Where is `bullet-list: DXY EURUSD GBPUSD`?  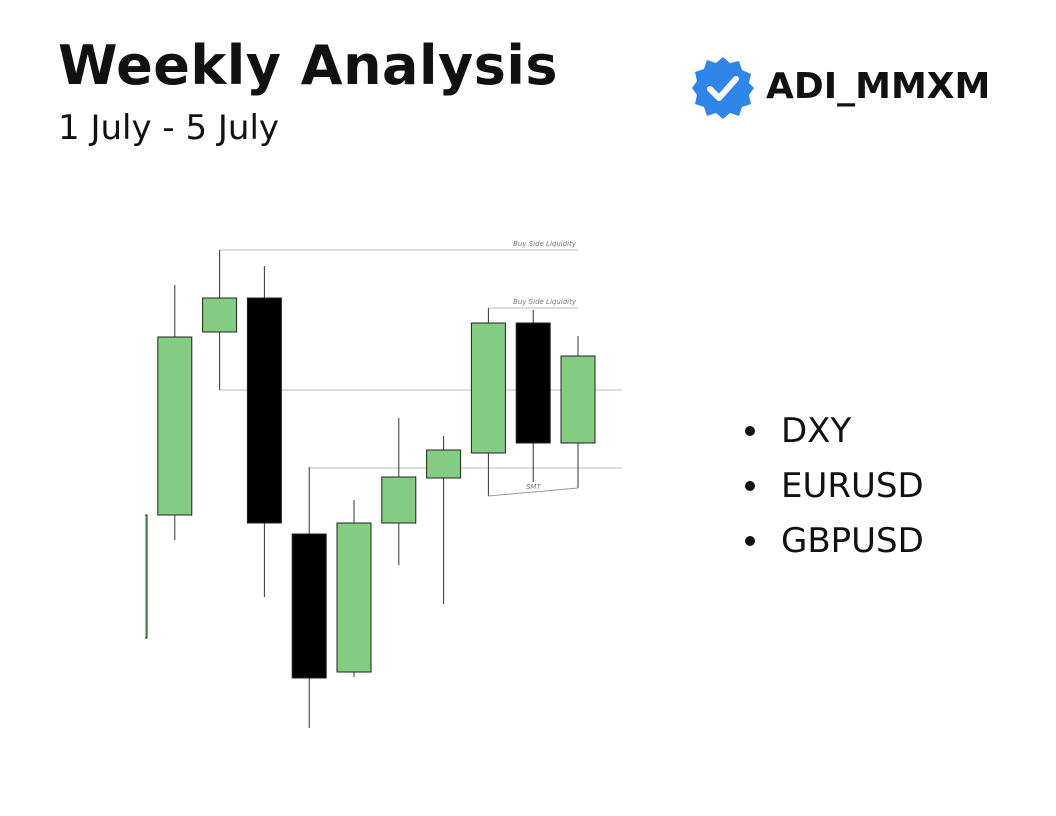
bullet-list: DXY EURUSD GBPUSD is located at coordinates (834, 490).